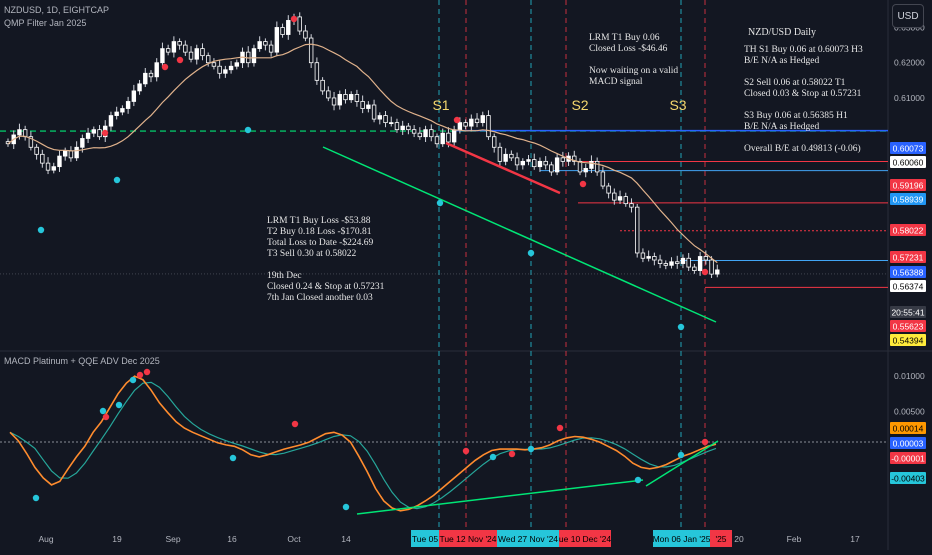  Describe the element at coordinates (908, 459) in the screenshot. I see `macd-badge-text: -0.00001` at that location.